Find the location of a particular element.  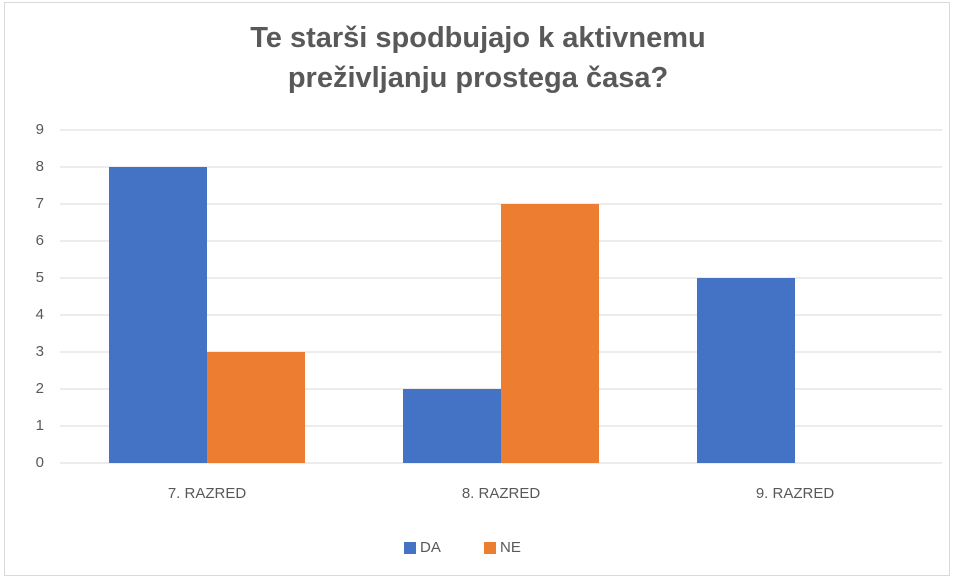

y-tick-label: 4 is located at coordinates (40, 314).